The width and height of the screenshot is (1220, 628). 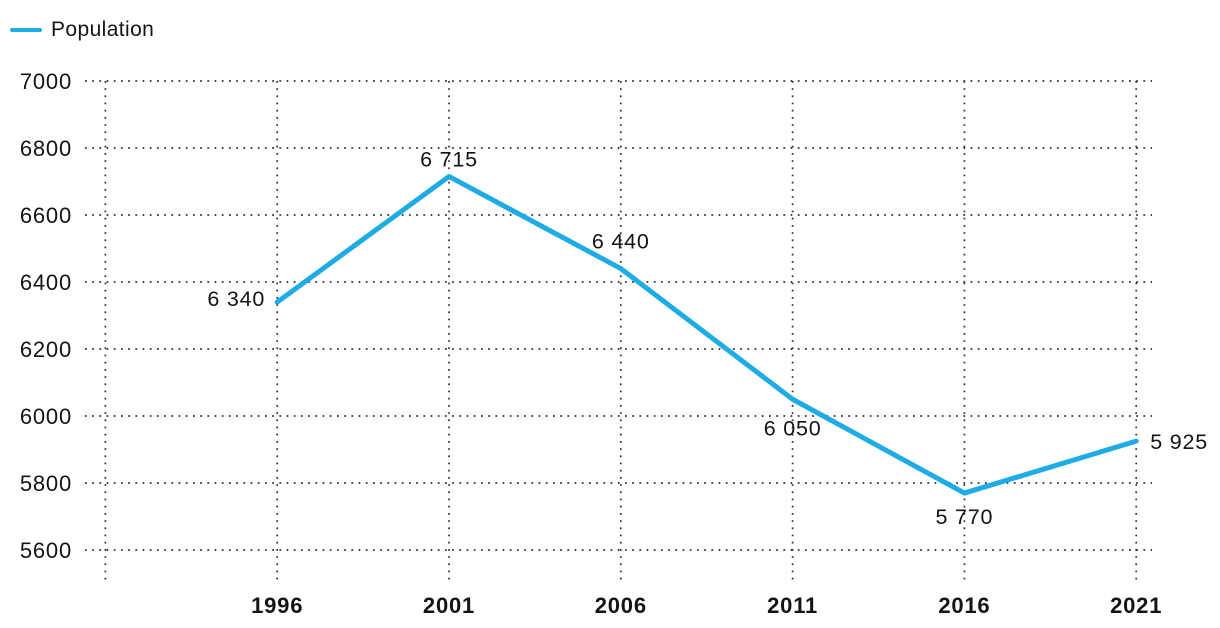 I want to click on y-axis-tick-label: 7000, so click(x=46, y=81).